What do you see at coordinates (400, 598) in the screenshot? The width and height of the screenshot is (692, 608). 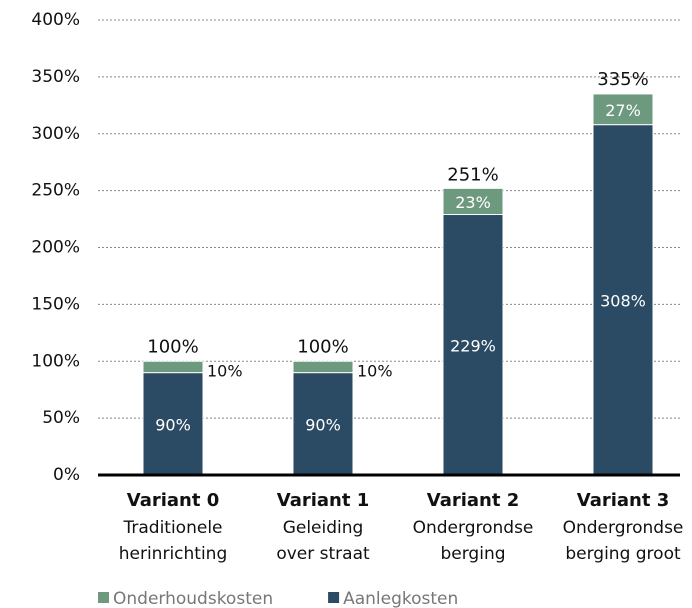 I see `legend-label: Aanlegkosten` at bounding box center [400, 598].